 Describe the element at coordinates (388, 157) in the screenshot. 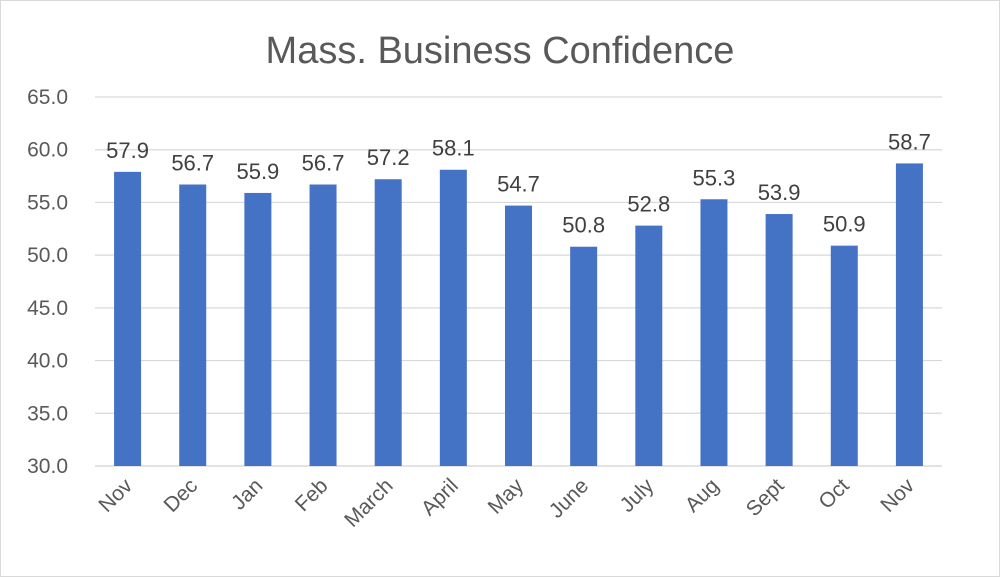

I see `data-label: 57.2` at that location.